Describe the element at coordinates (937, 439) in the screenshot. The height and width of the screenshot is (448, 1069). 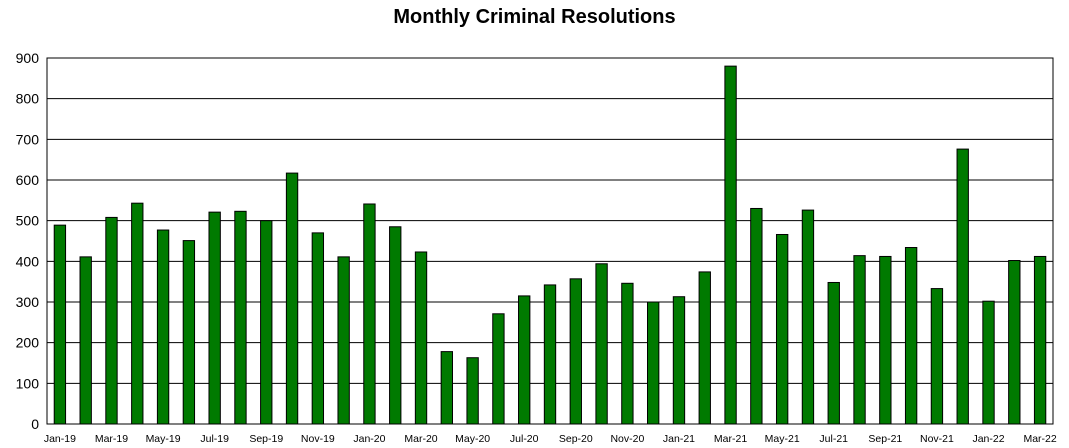
I see `x-tick-label: Nov-21` at that location.